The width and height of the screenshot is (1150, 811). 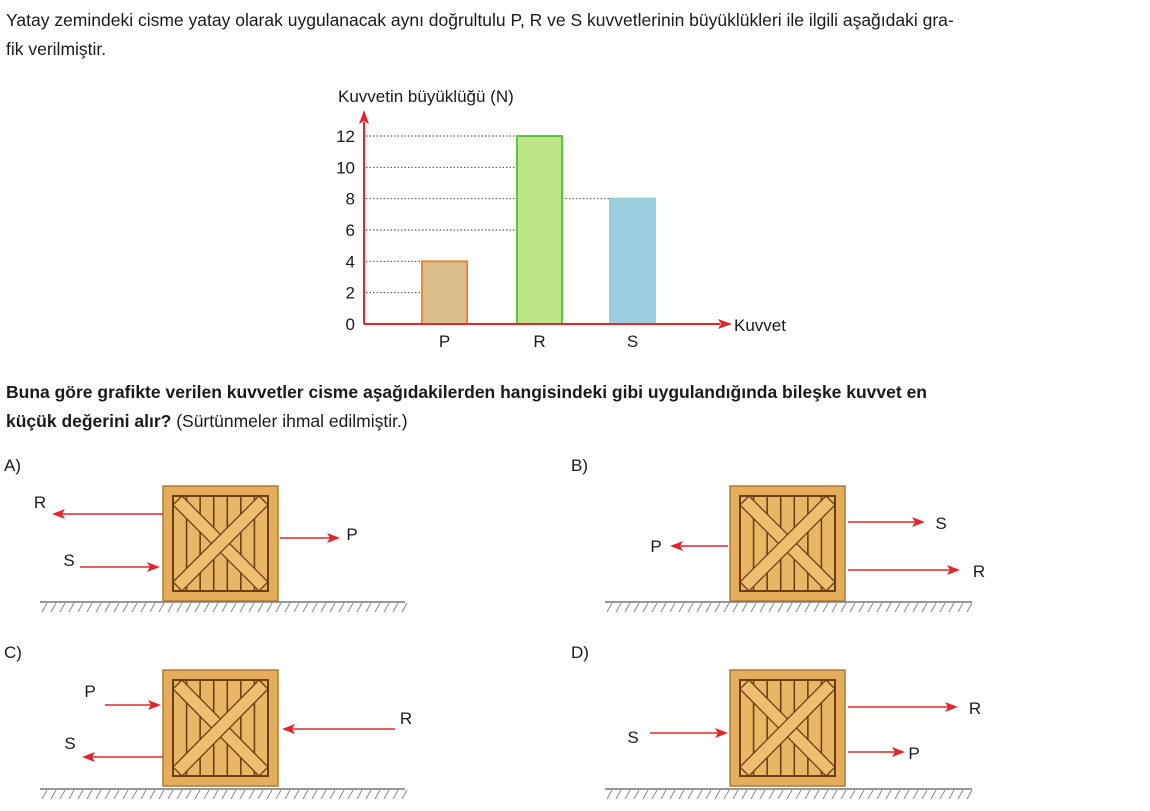 What do you see at coordinates (426, 96) in the screenshot?
I see `y-axis-label: Kuvvetin büyüklüğü (N)` at bounding box center [426, 96].